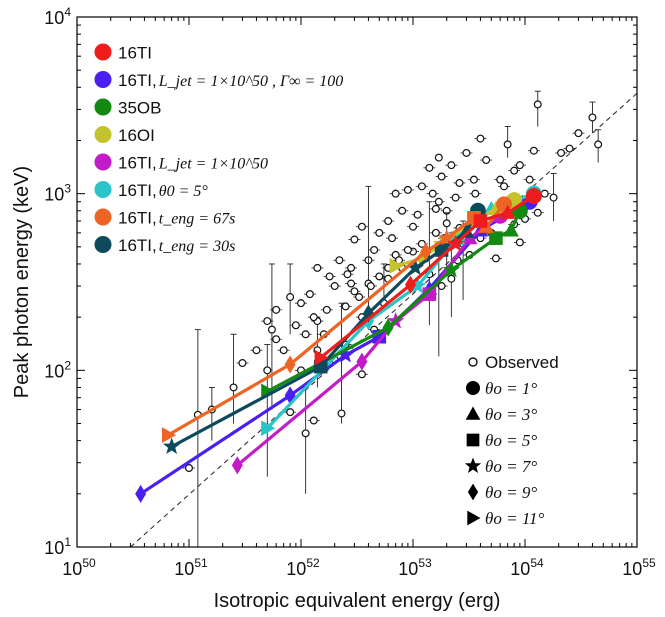 This screenshot has height=617, width=665. Describe the element at coordinates (507, 211) in the screenshot. I see `series-point-triangle` at that location.